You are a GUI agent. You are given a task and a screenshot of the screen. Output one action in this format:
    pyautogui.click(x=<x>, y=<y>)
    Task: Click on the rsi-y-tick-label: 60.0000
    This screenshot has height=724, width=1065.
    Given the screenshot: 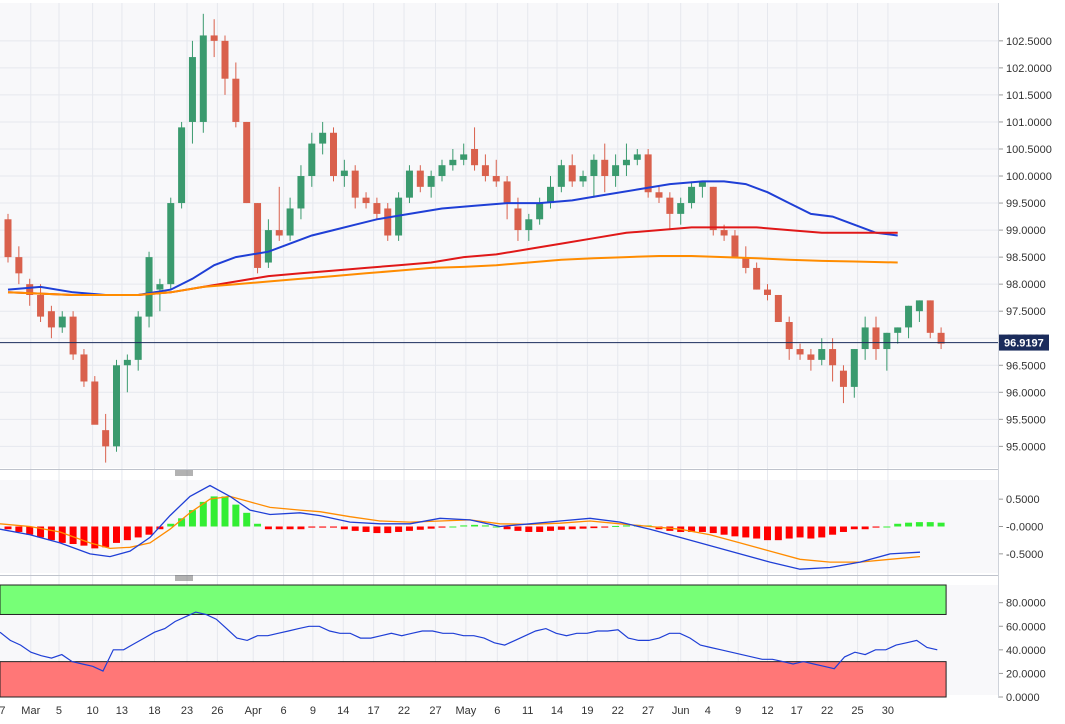 What is the action you would take?
    pyautogui.click(x=1026, y=627)
    